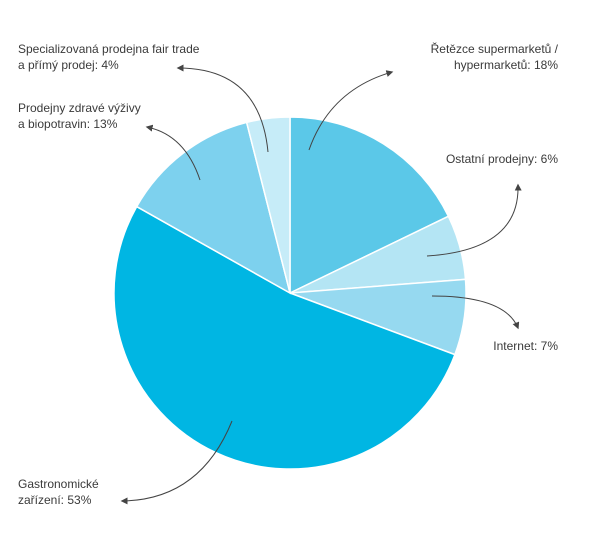 This screenshot has width=591, height=552. What do you see at coordinates (109, 49) in the screenshot?
I see `slice-label-line: Specializovaná prodejna fair trade` at bounding box center [109, 49].